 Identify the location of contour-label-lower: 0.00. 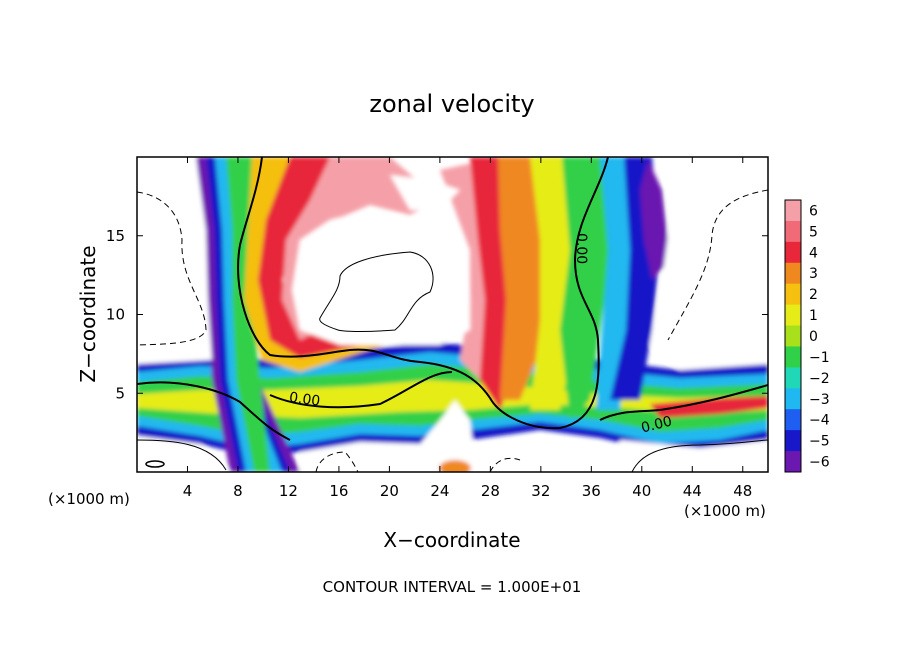
(304, 400).